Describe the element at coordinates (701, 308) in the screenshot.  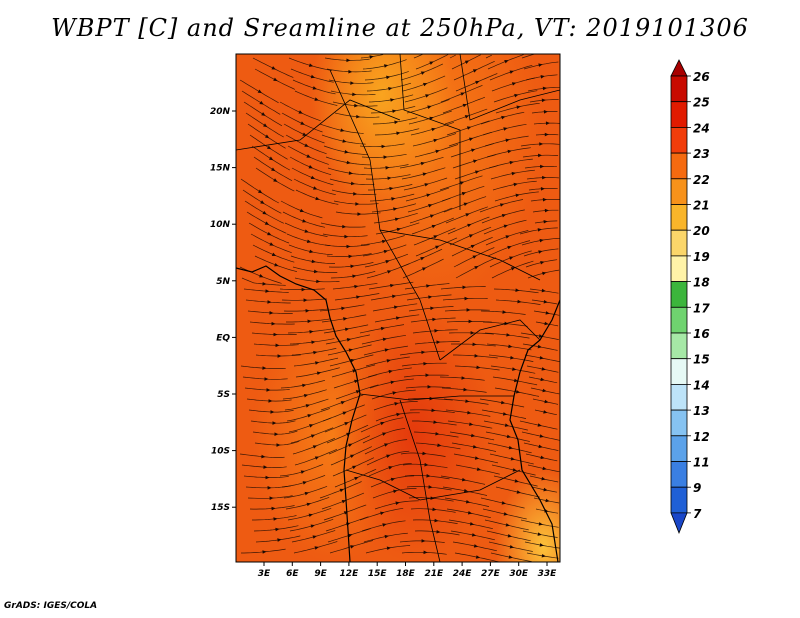
I see `colorbar-label: 17` at that location.